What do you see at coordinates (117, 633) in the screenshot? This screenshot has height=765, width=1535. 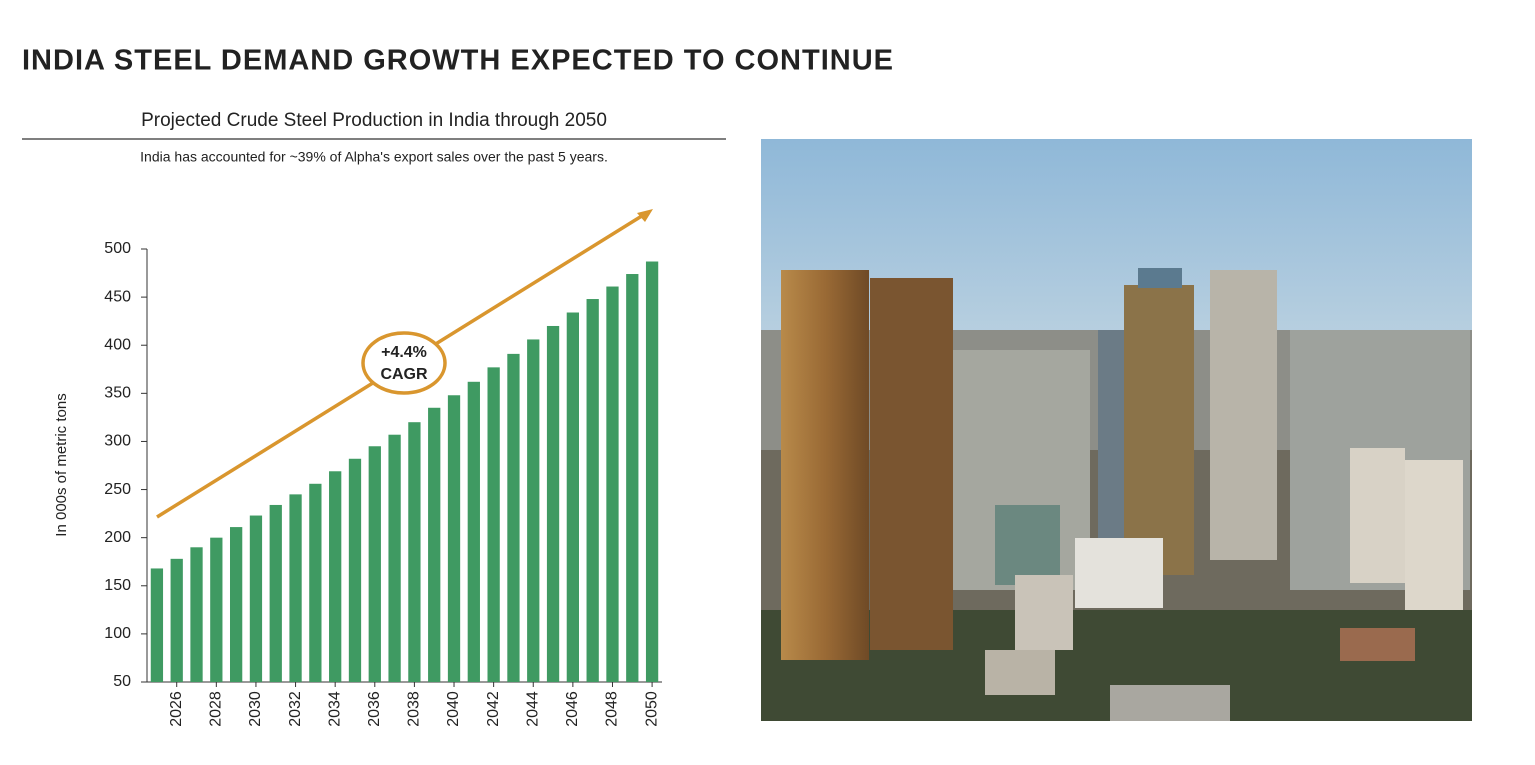 I see `y-tick-label: 100` at bounding box center [117, 633].